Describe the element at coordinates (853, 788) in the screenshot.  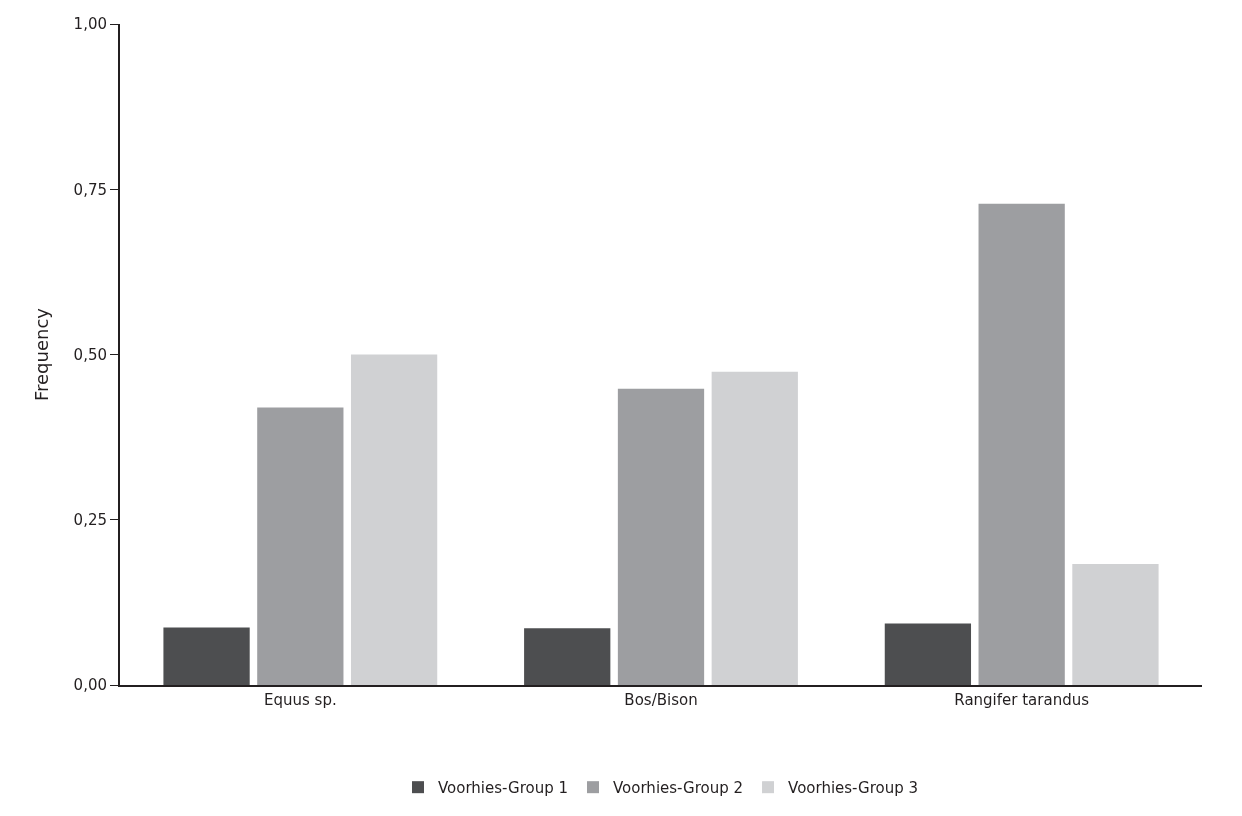
I see `legend-label: Voorhies-Group 3` at that location.